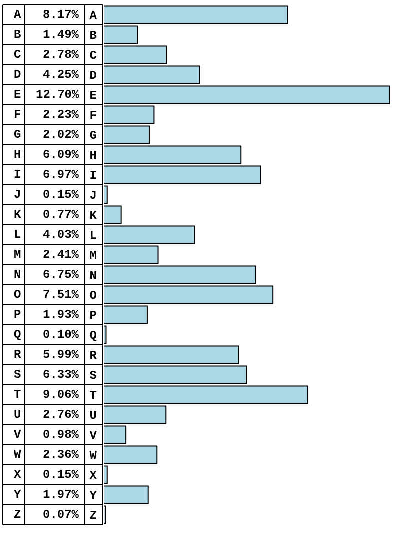  I want to click on category-label: C, so click(18, 55).